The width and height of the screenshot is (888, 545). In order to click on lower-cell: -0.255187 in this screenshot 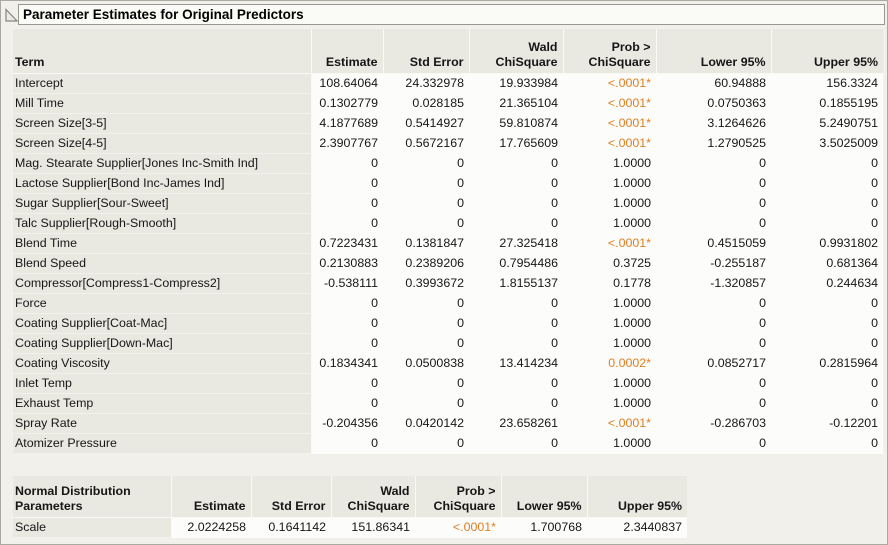, I will do `click(713, 263)`.